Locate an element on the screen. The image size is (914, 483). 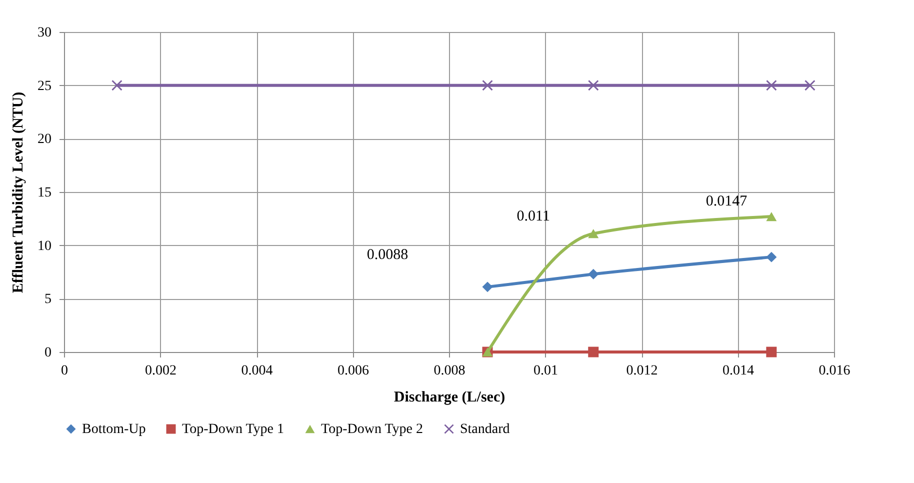
y-tick-label: 20 is located at coordinates (45, 140).